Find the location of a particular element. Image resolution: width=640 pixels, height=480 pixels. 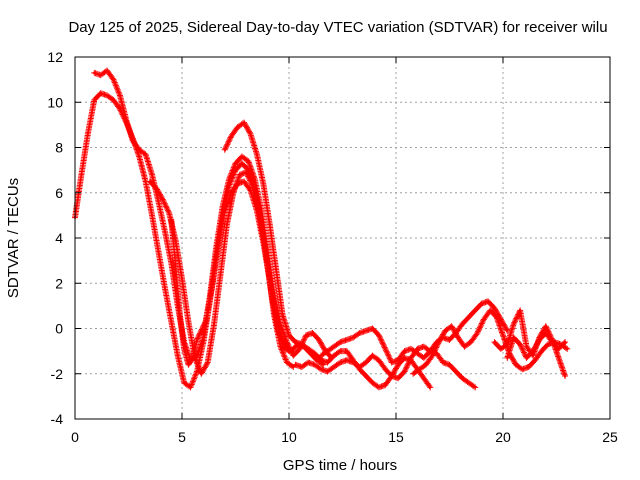

x-axis-label: GPS time / hours is located at coordinates (340, 465).